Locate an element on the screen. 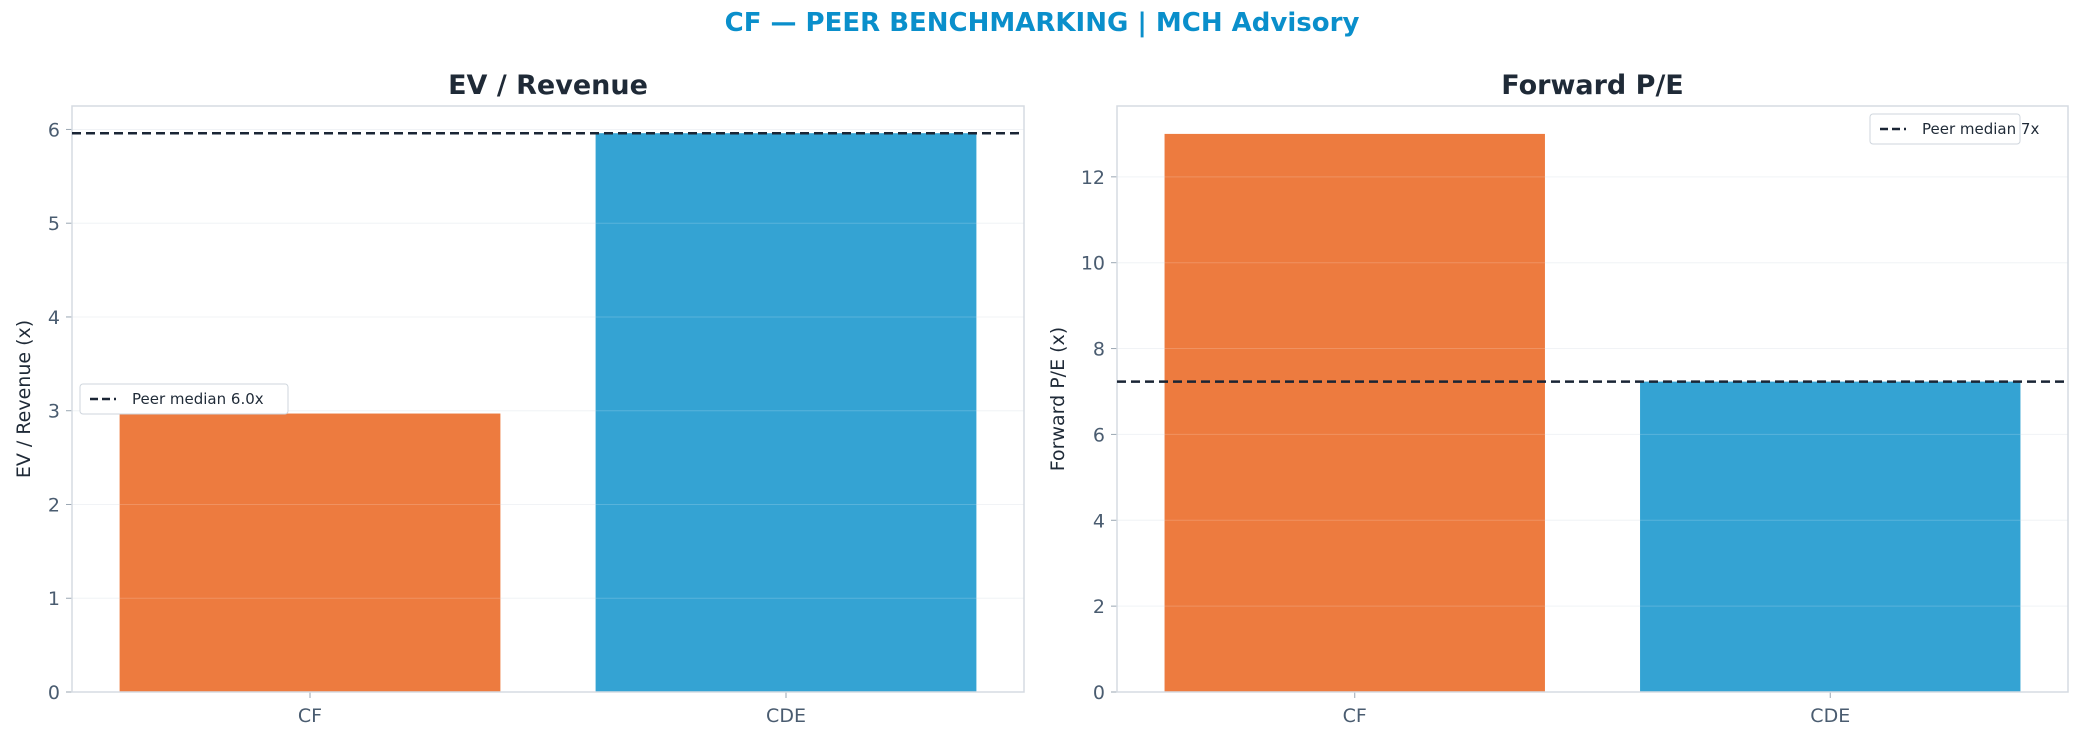 The image size is (2084, 742). y-tick-label: 3 is located at coordinates (54, 412).